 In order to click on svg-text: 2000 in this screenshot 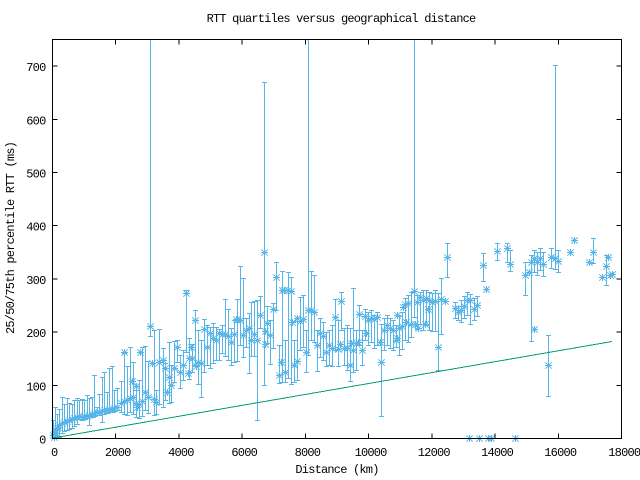, I will do `click(118, 453)`.